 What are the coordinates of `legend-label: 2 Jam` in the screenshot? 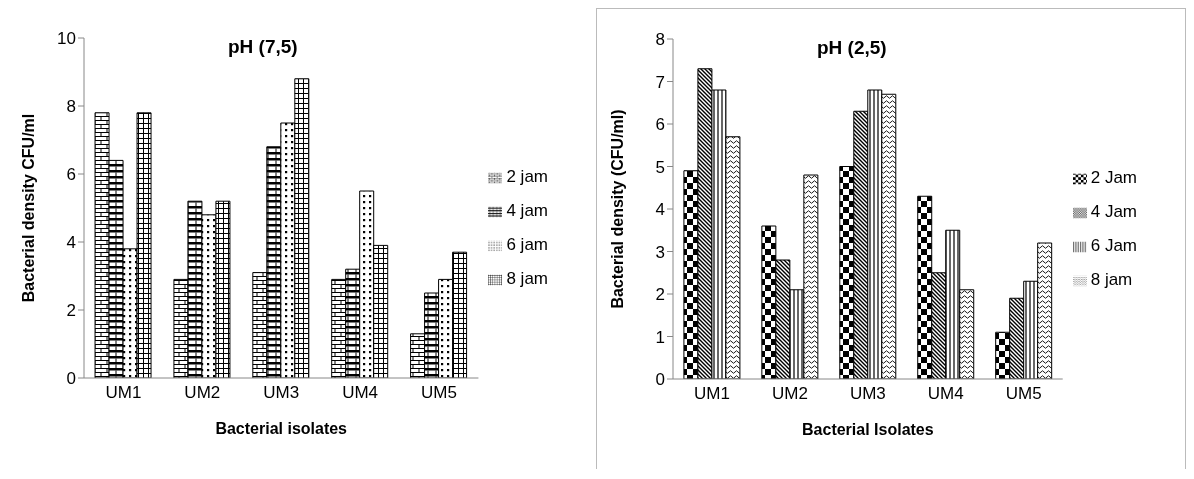 It's located at (1113, 177).